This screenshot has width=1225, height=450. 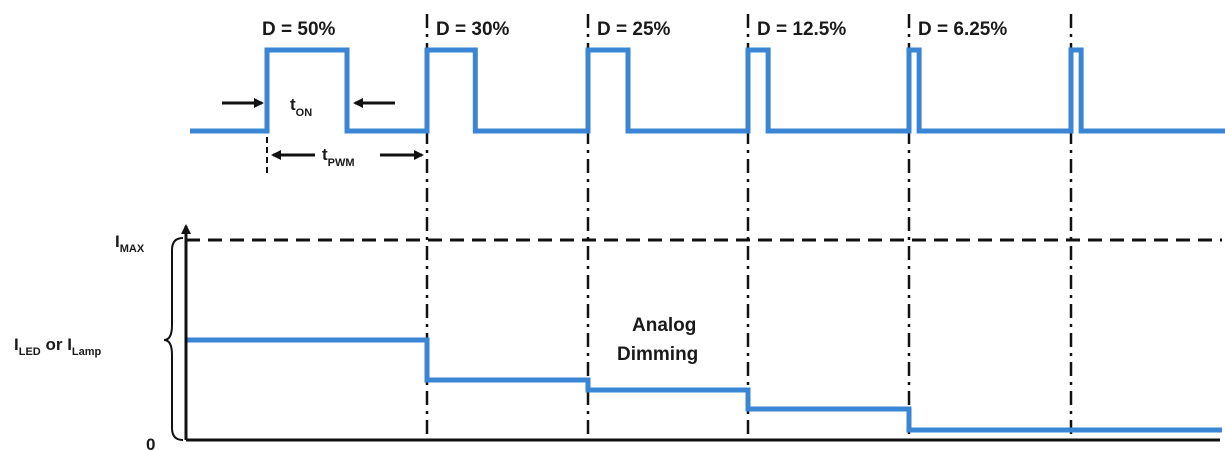 What do you see at coordinates (473, 29) in the screenshot?
I see `duty-cycle-label: D = 30%` at bounding box center [473, 29].